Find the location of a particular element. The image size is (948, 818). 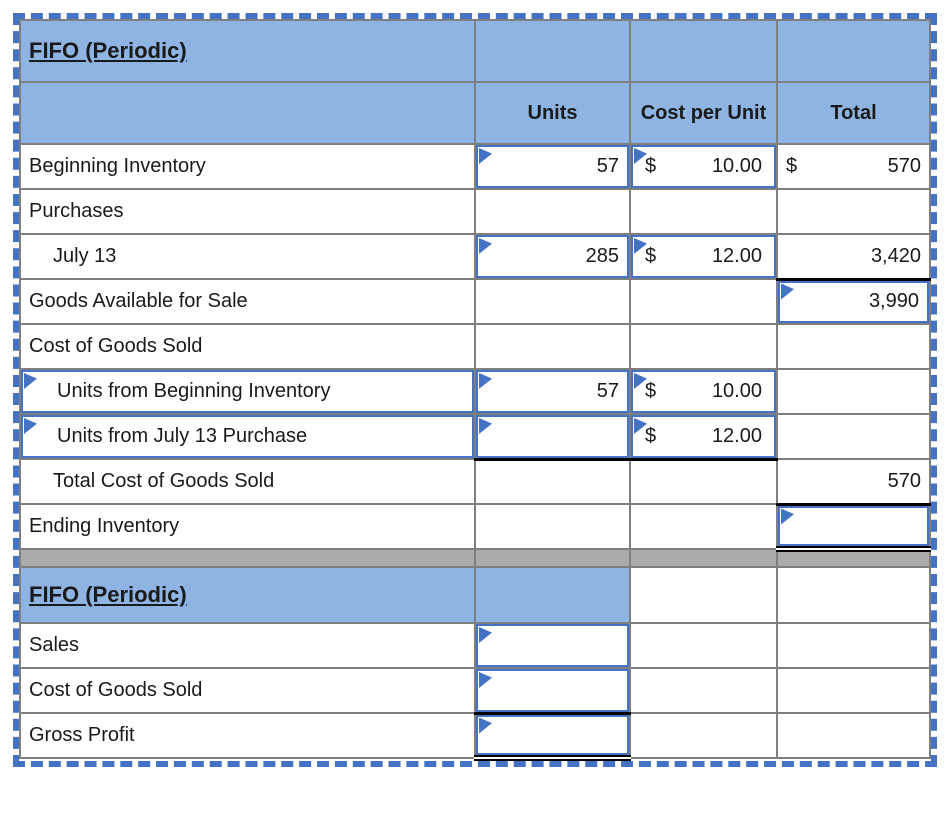

row-label: July 13 is located at coordinates (247, 256).